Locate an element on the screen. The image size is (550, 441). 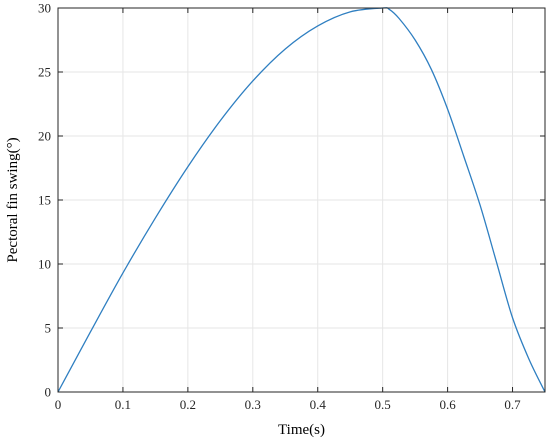
y-tick-label: 15 is located at coordinates (44, 200).